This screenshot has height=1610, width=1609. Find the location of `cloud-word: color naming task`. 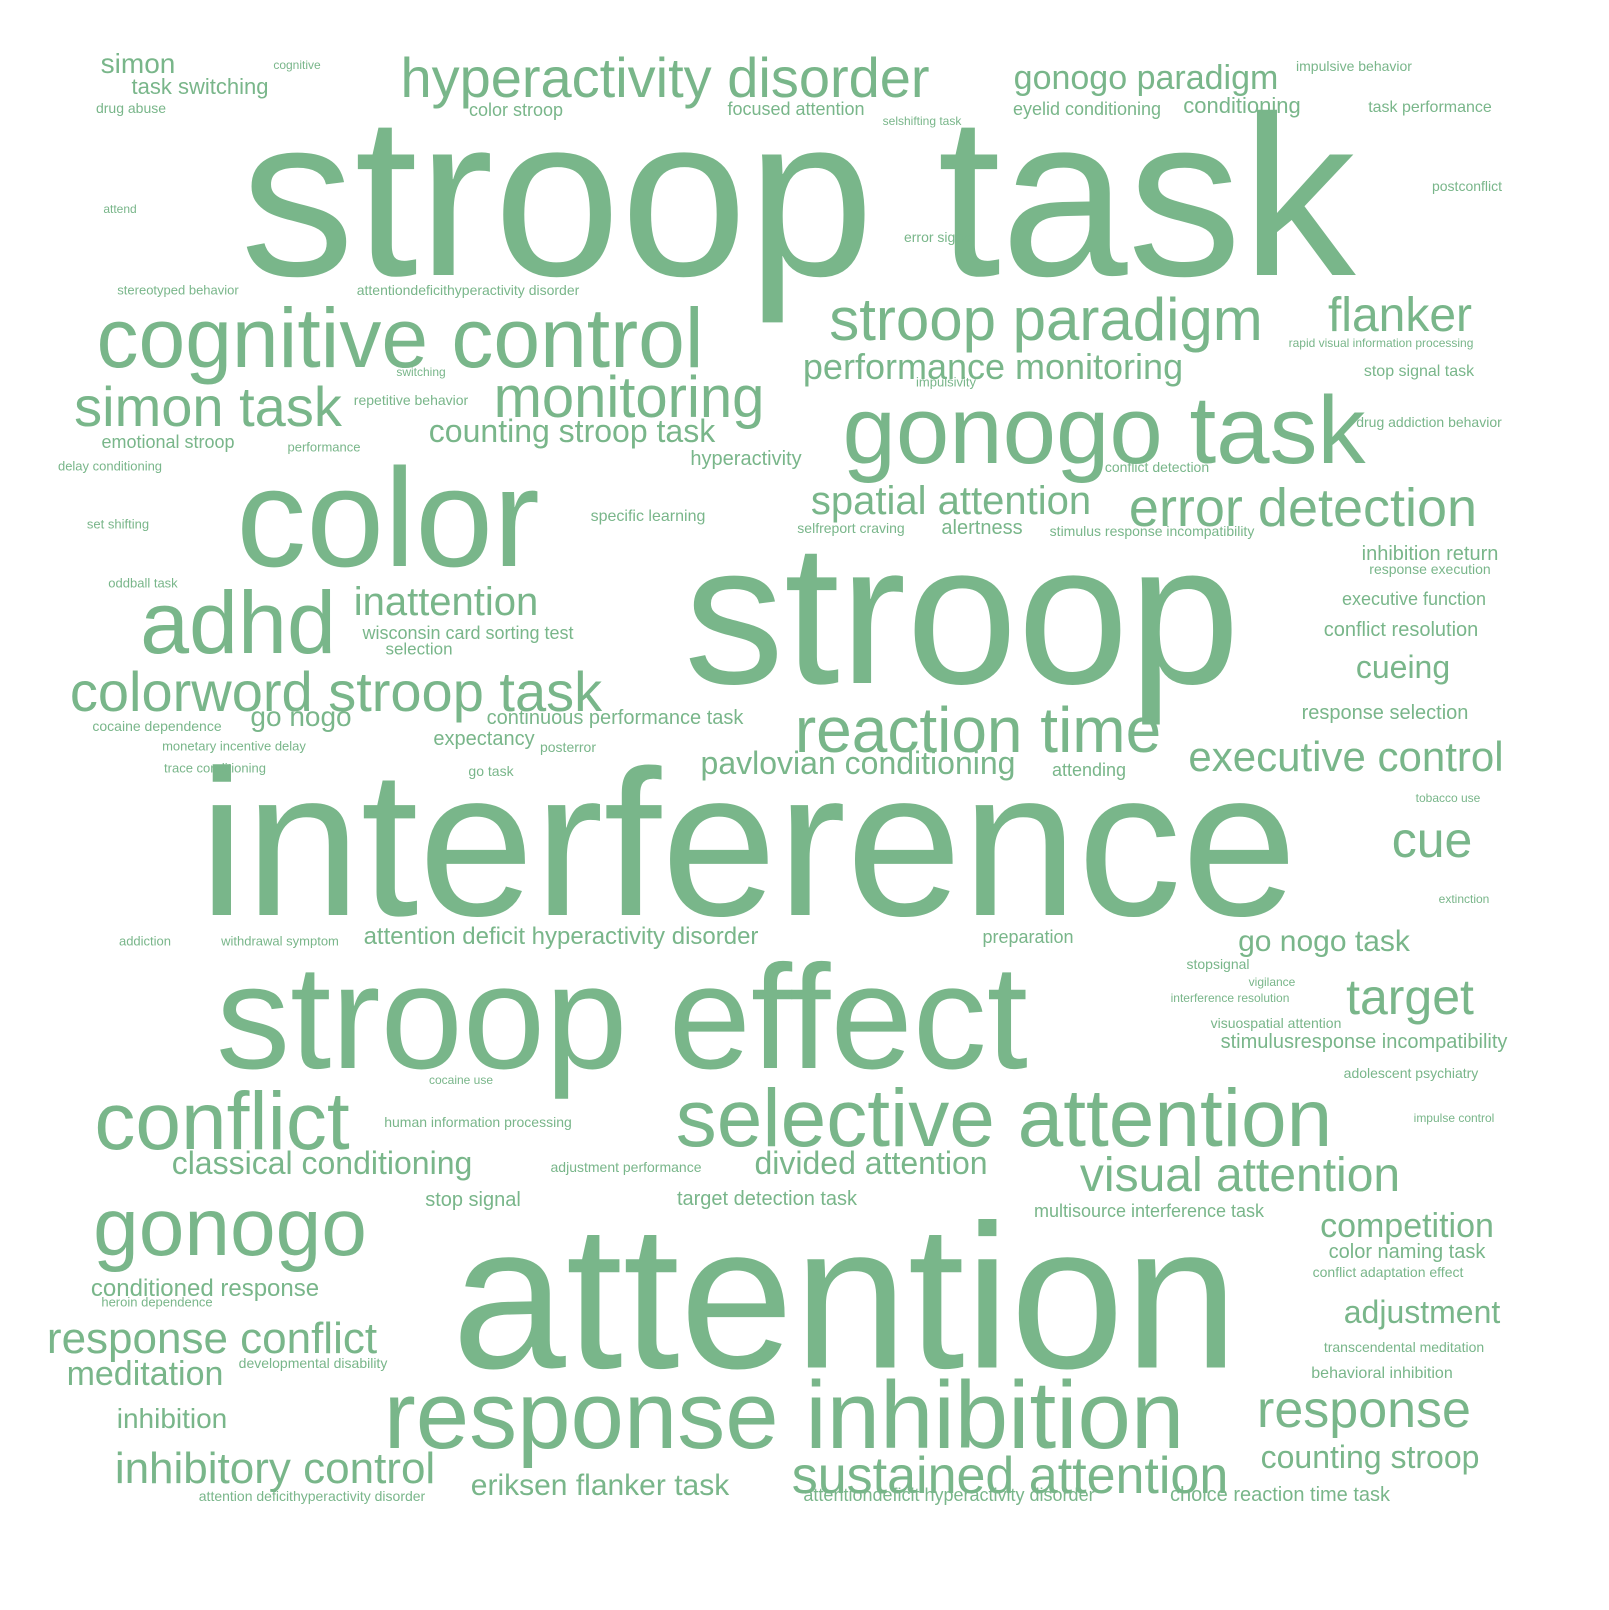

cloud-word: color naming task is located at coordinates (1407, 1252).